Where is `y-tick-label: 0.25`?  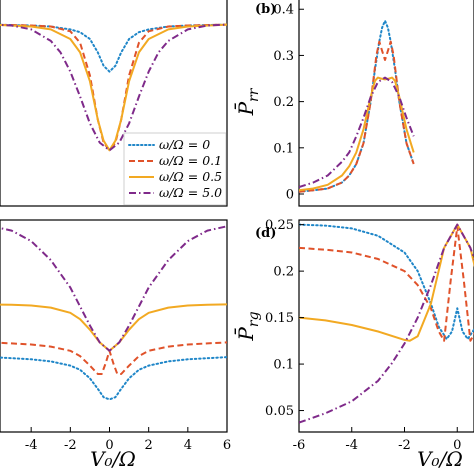 y-tick-label: 0.25 is located at coordinates (279, 225).